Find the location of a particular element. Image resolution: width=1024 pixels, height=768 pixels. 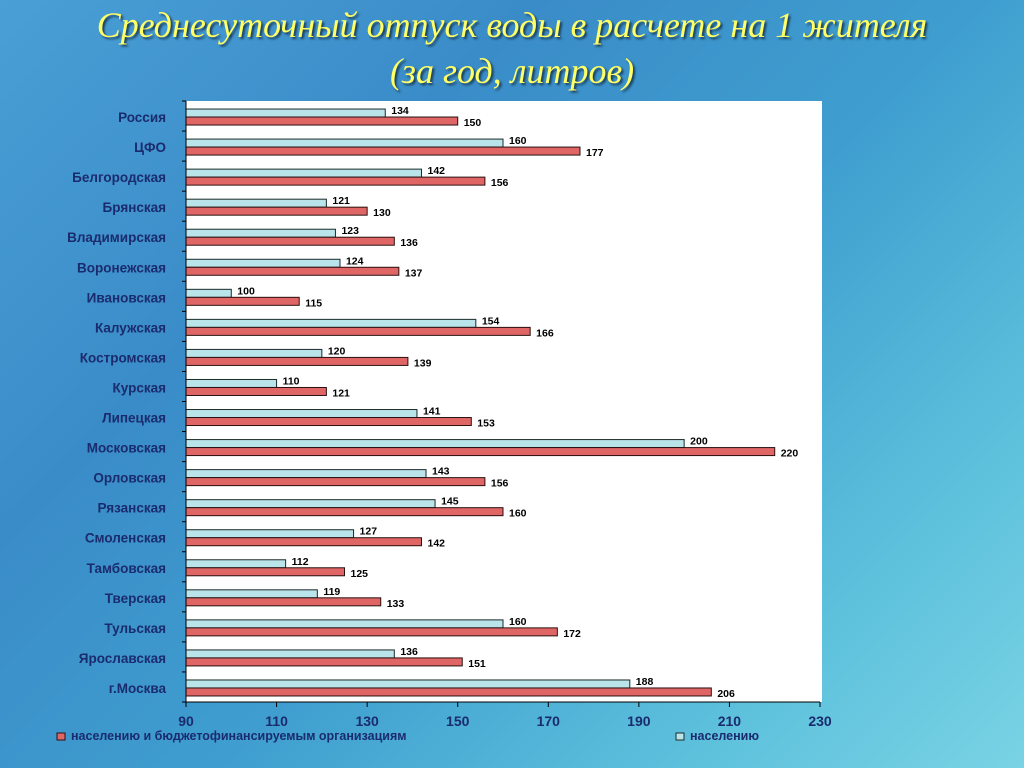

data-label-population: 154 is located at coordinates (491, 321).